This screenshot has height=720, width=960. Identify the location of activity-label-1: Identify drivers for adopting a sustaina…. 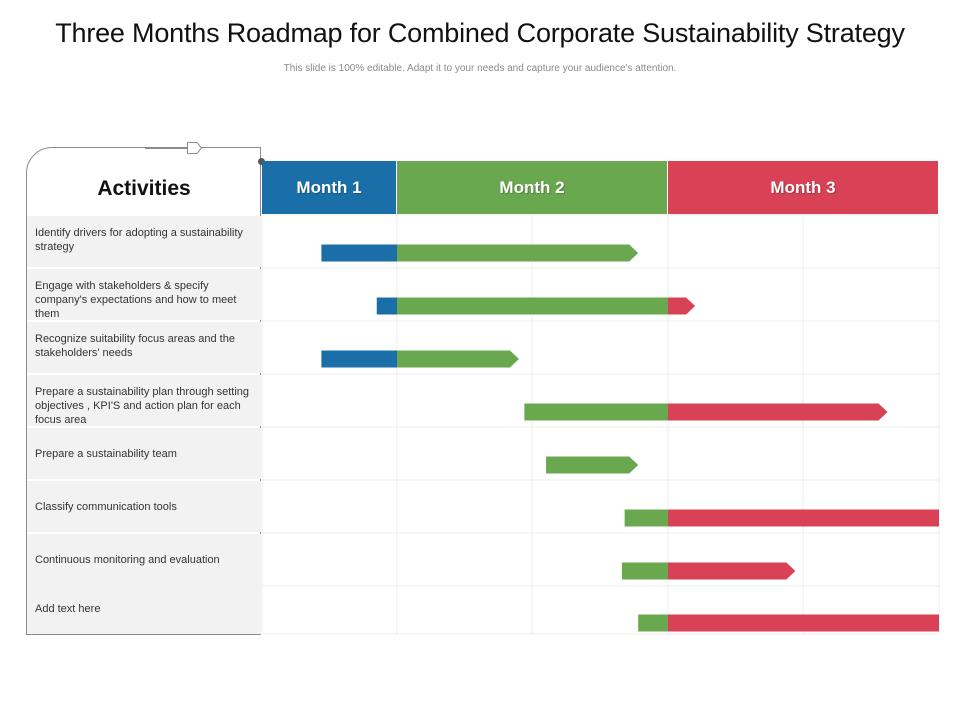
(144, 241).